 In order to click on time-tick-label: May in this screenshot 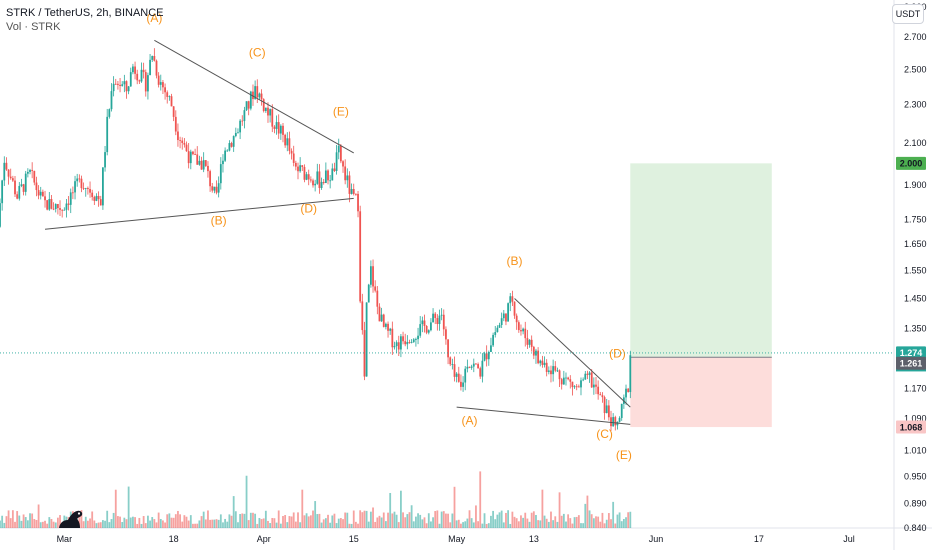, I will do `click(457, 539)`.